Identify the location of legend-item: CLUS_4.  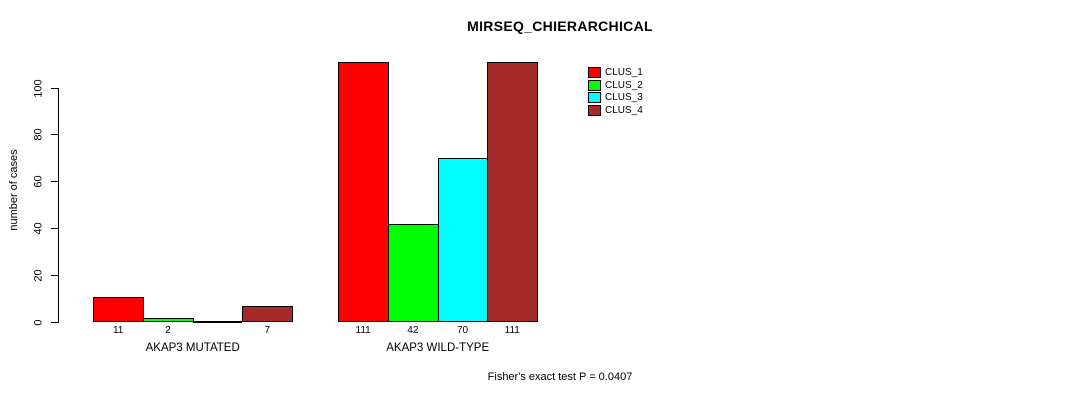
(615, 110).